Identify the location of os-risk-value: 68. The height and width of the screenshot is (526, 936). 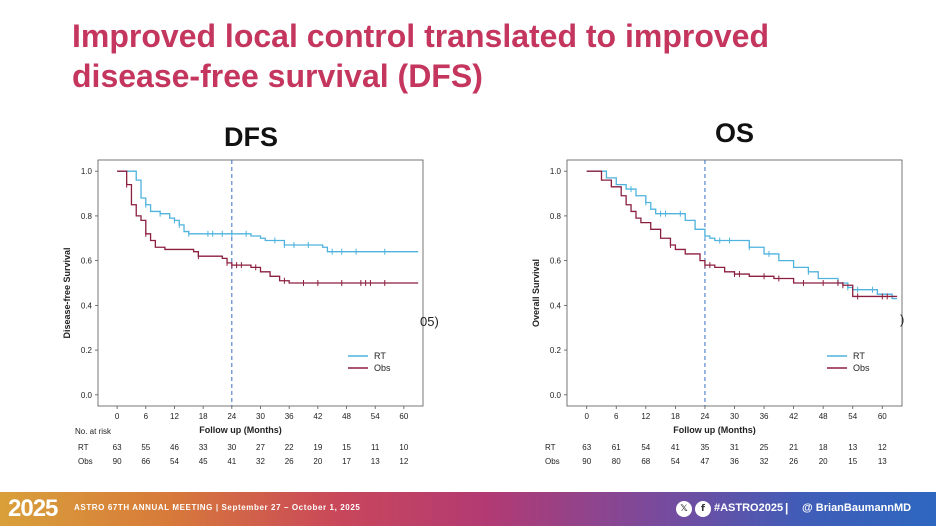
(645, 461).